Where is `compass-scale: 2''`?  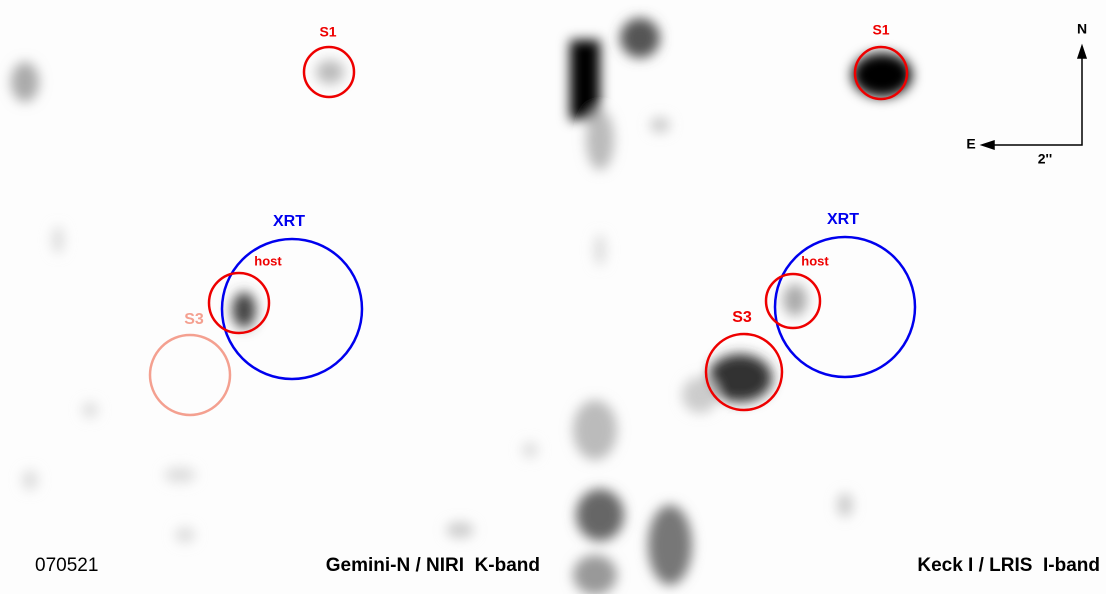 compass-scale: 2'' is located at coordinates (1045, 159).